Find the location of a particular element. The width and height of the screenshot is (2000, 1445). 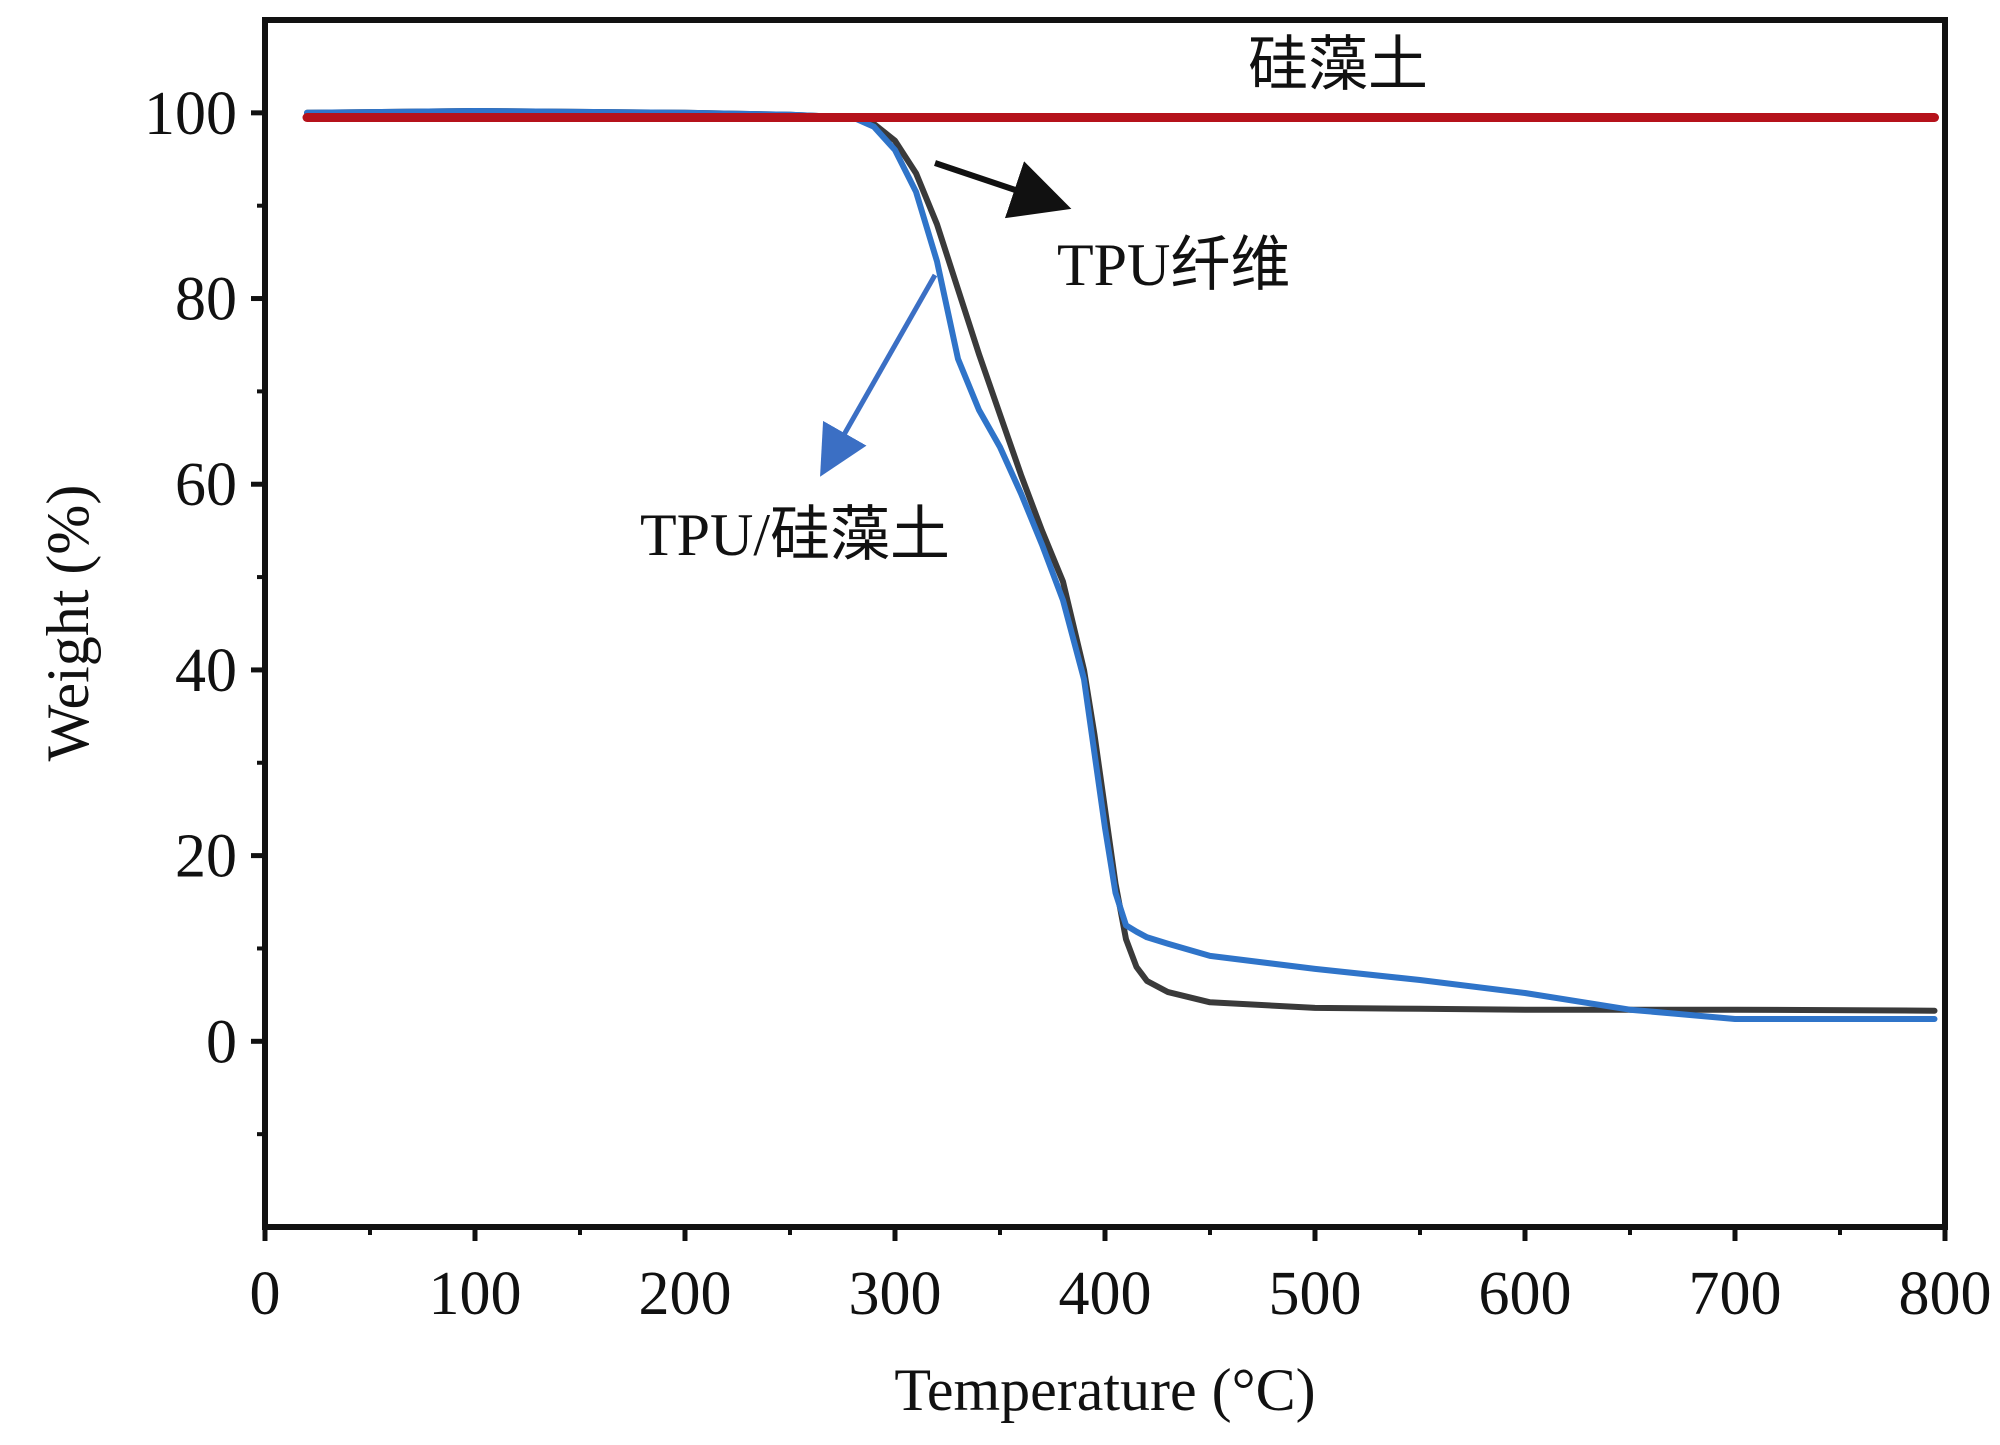

annotation-tpu-diatomite: TPU/硅藻土 is located at coordinates (795, 535).